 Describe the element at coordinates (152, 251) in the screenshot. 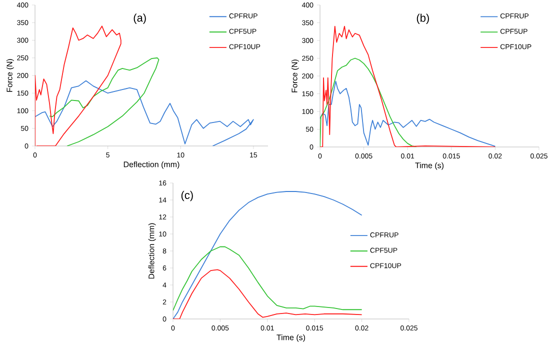

I see `y-axis-title: Deflection (mm)` at that location.